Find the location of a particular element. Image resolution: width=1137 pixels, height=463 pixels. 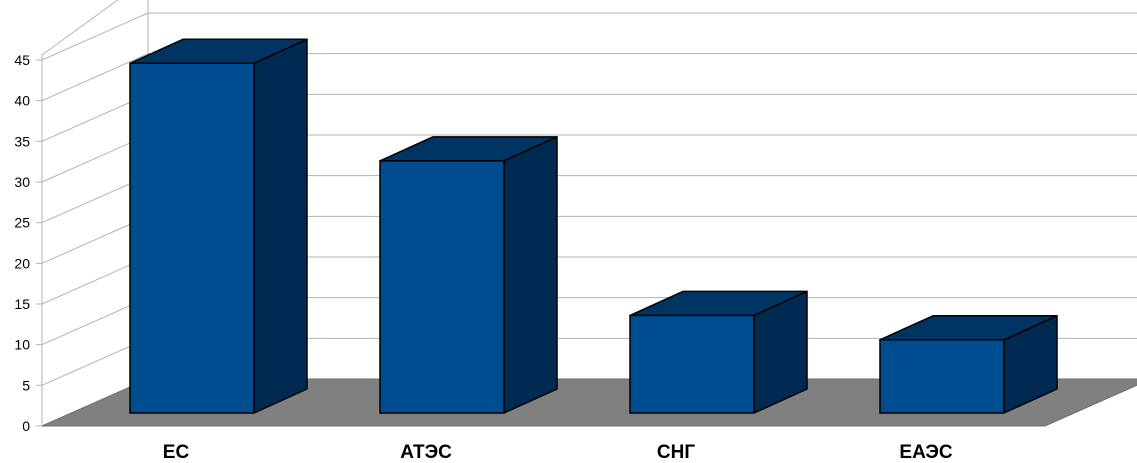

y-tick-label: 5 is located at coordinates (26, 385).